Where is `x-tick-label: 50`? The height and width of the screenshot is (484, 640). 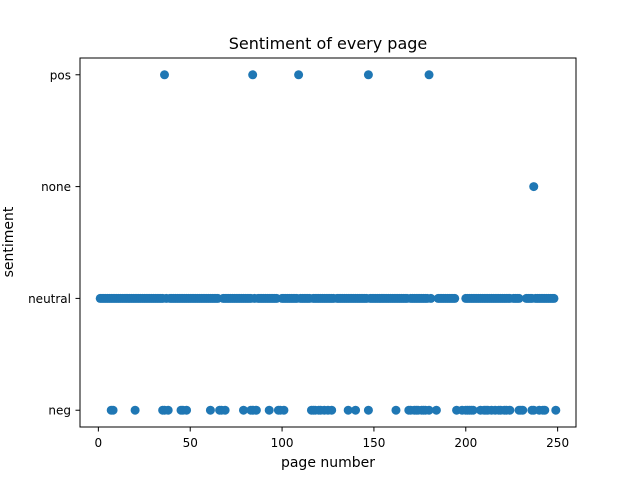
x-tick-label: 50 is located at coordinates (190, 443).